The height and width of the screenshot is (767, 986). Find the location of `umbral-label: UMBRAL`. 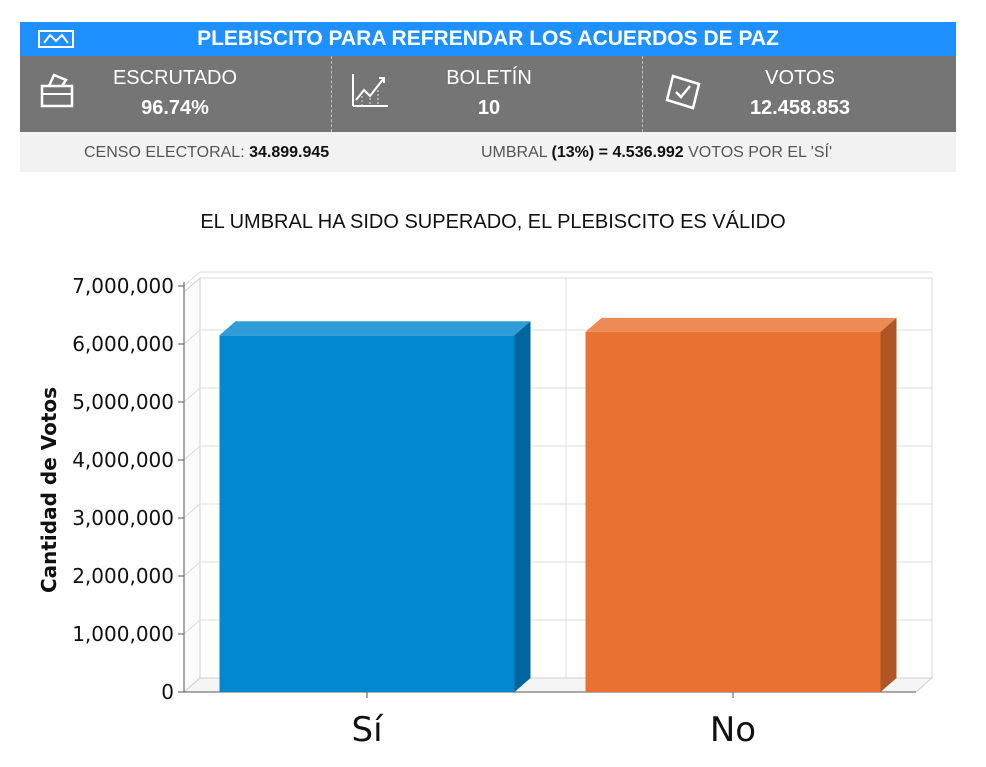

umbral-label: UMBRAL is located at coordinates (514, 152).